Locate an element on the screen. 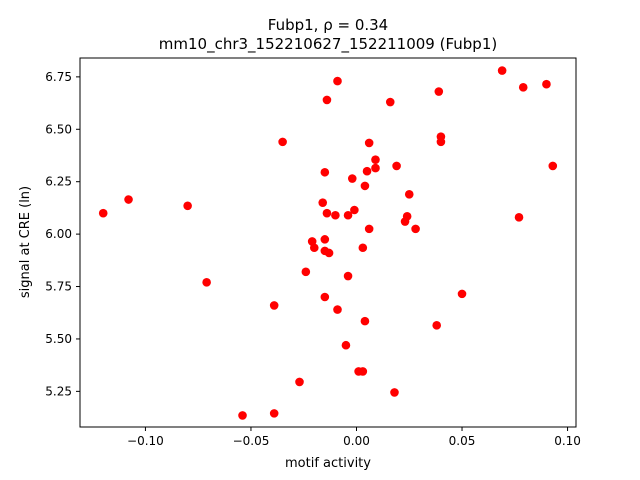 This screenshot has width=640, height=480. x-axis-ticks: −0.10 −0.05 0.00 0.05 0.10 is located at coordinates (354, 437).